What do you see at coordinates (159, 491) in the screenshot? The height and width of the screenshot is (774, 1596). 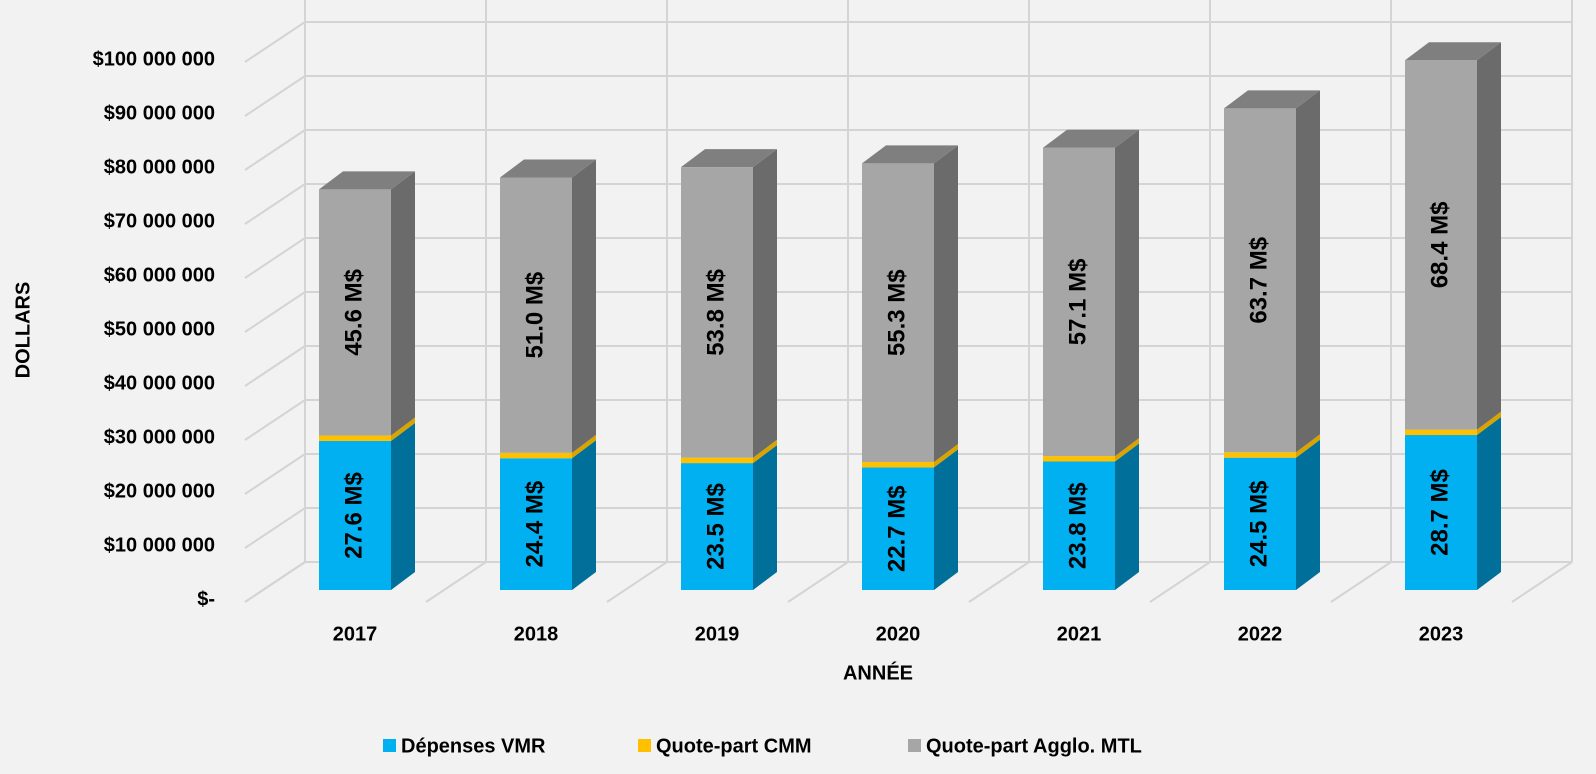 I see `y-tick-label: $20 000 000` at bounding box center [159, 491].